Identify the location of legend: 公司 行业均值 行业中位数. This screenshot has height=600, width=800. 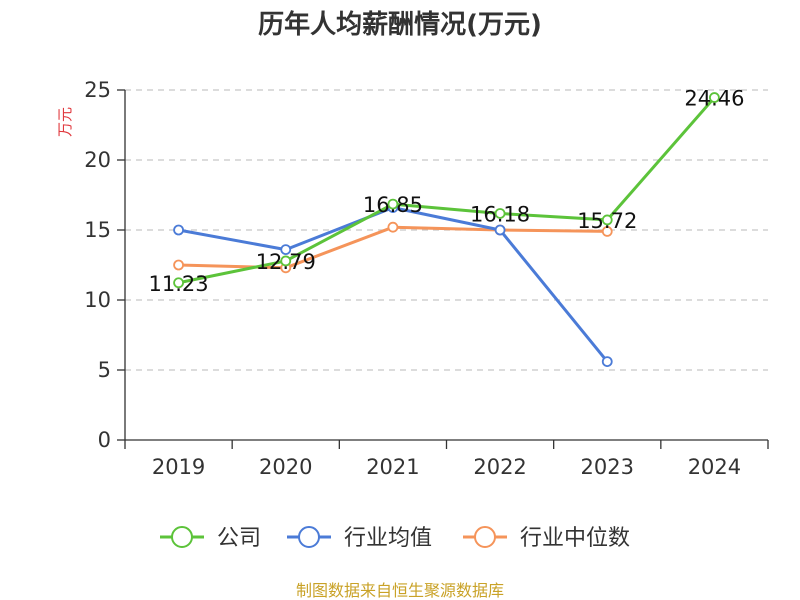
(395, 538).